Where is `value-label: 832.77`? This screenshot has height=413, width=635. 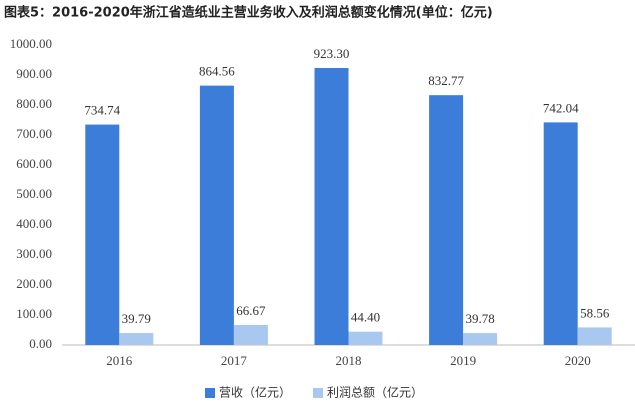
value-label: 832.77 is located at coordinates (446, 80).